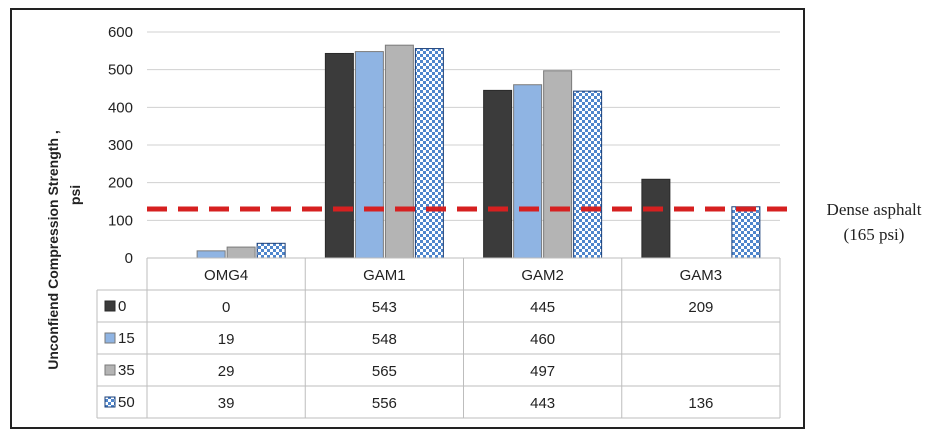  Describe the element at coordinates (120, 220) in the screenshot. I see `y-tick-label: 100` at that location.